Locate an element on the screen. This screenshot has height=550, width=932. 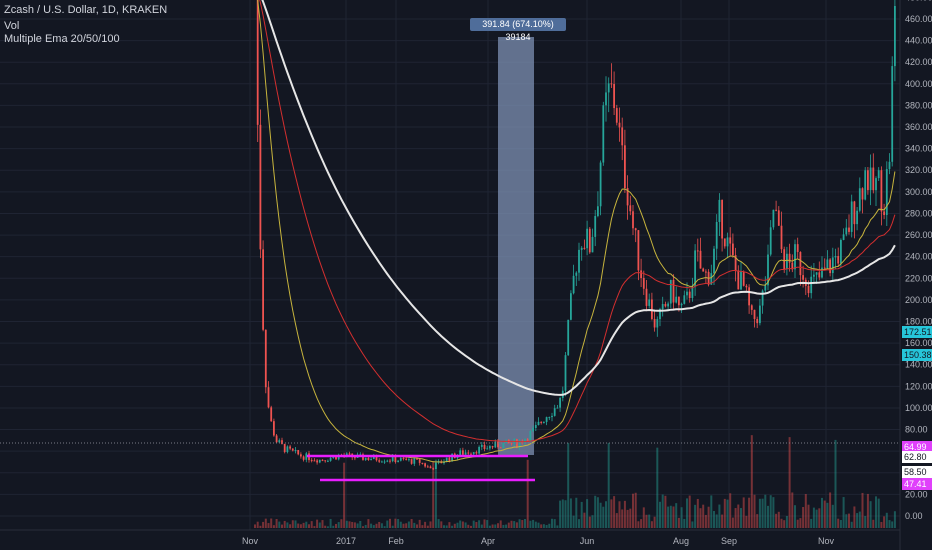
price-tag: 150.38 is located at coordinates (917, 355).